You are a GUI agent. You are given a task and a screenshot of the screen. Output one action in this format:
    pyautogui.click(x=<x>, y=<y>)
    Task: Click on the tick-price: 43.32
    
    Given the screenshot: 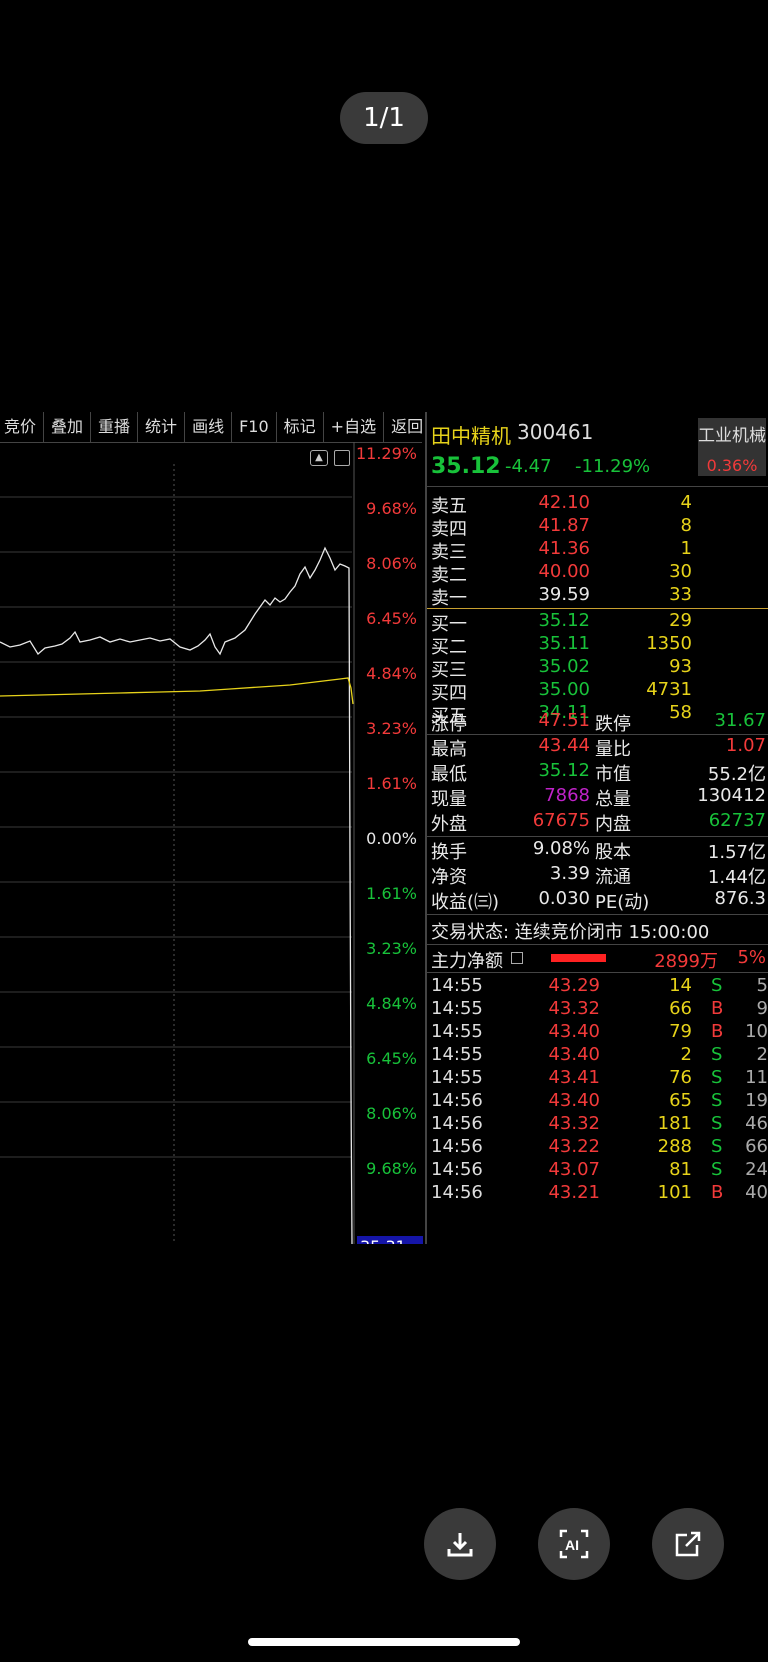 What is the action you would take?
    pyautogui.click(x=574, y=1008)
    